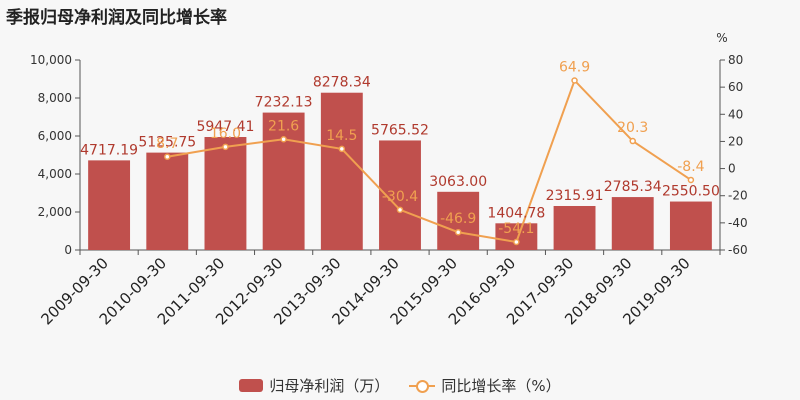 Image resolution: width=800 pixels, height=400 pixels. What do you see at coordinates (691, 192) in the screenshot?
I see `bar-data-label: 2550.50` at bounding box center [691, 192].